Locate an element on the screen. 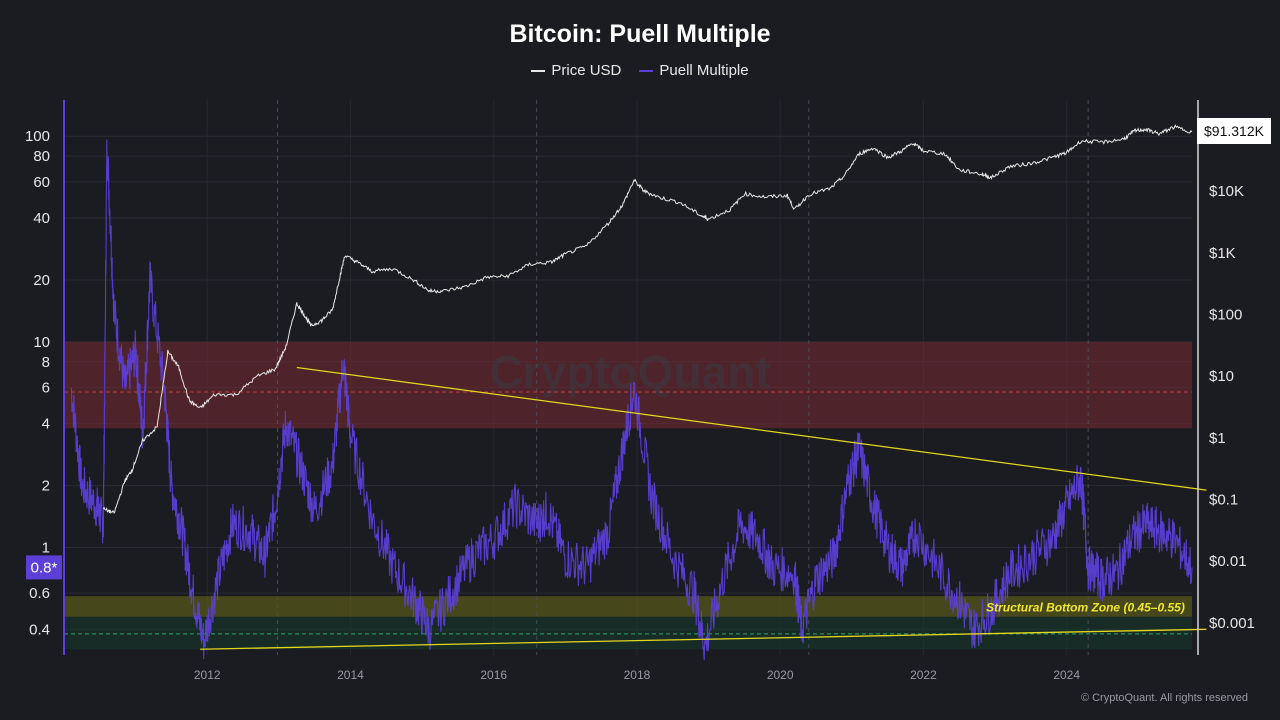 The height and width of the screenshot is (720, 1280). legend: Price USD Puell Multiple is located at coordinates (640, 70).